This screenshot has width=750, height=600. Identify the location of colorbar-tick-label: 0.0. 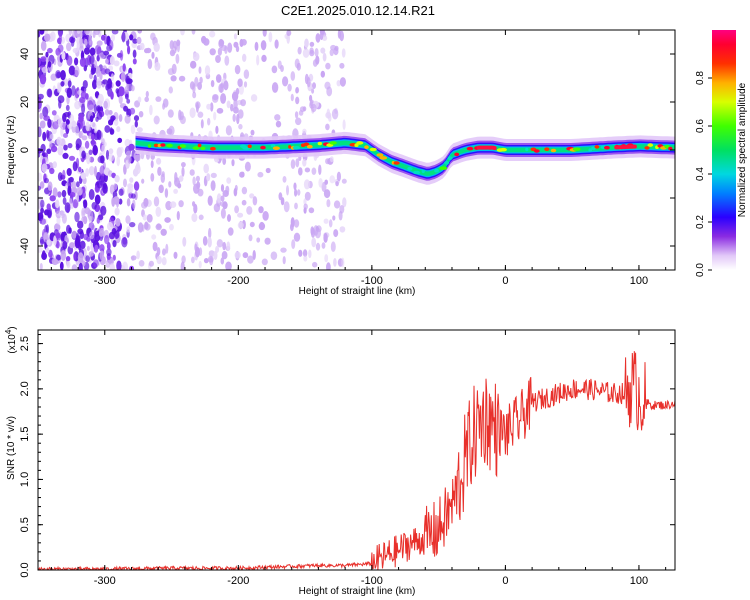
(700, 270).